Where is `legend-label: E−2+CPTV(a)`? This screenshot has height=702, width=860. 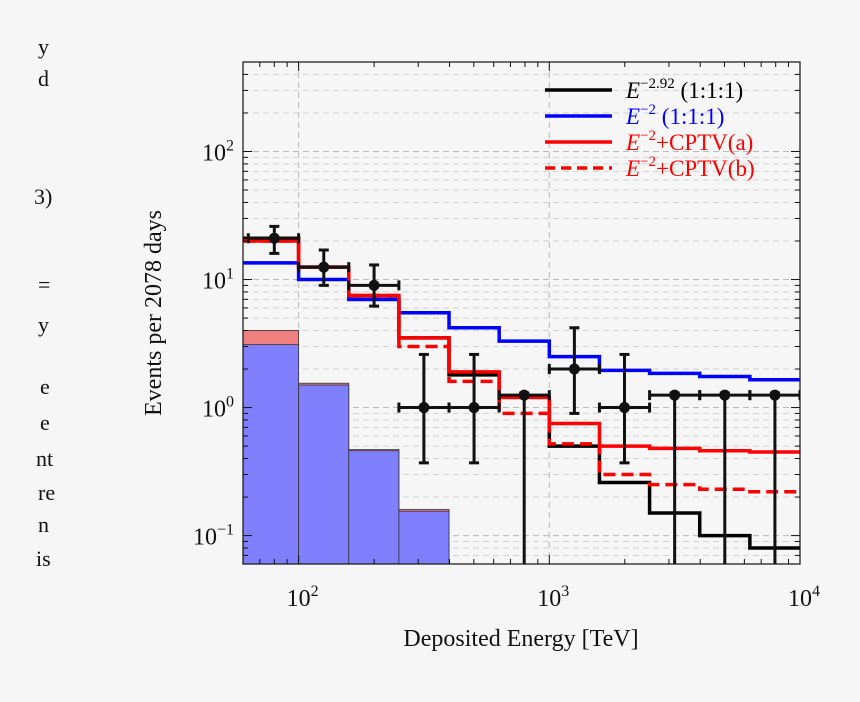 legend-label: E−2+CPTV(a) is located at coordinates (689, 141).